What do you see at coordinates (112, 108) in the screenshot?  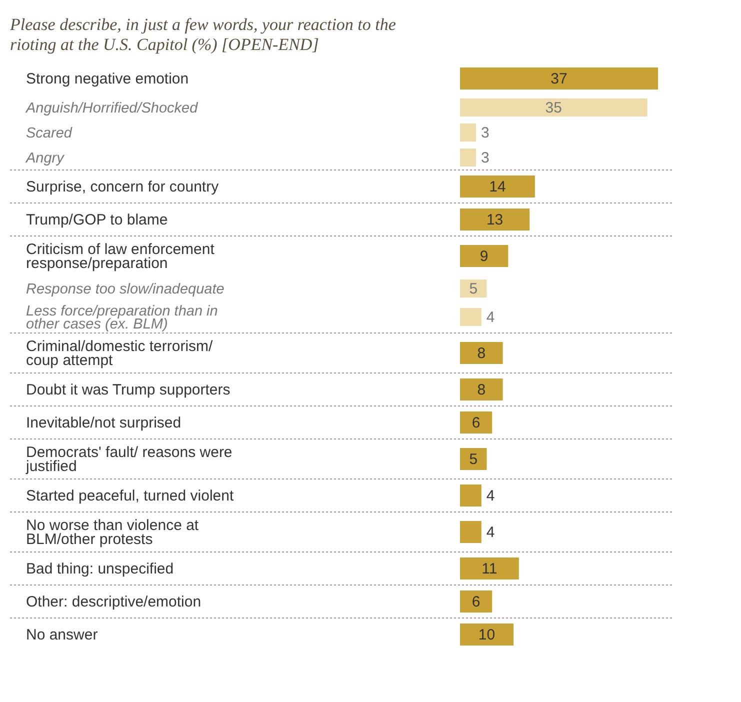 I see `y-tick-label: Anguish/Horrified/Shocked` at bounding box center [112, 108].